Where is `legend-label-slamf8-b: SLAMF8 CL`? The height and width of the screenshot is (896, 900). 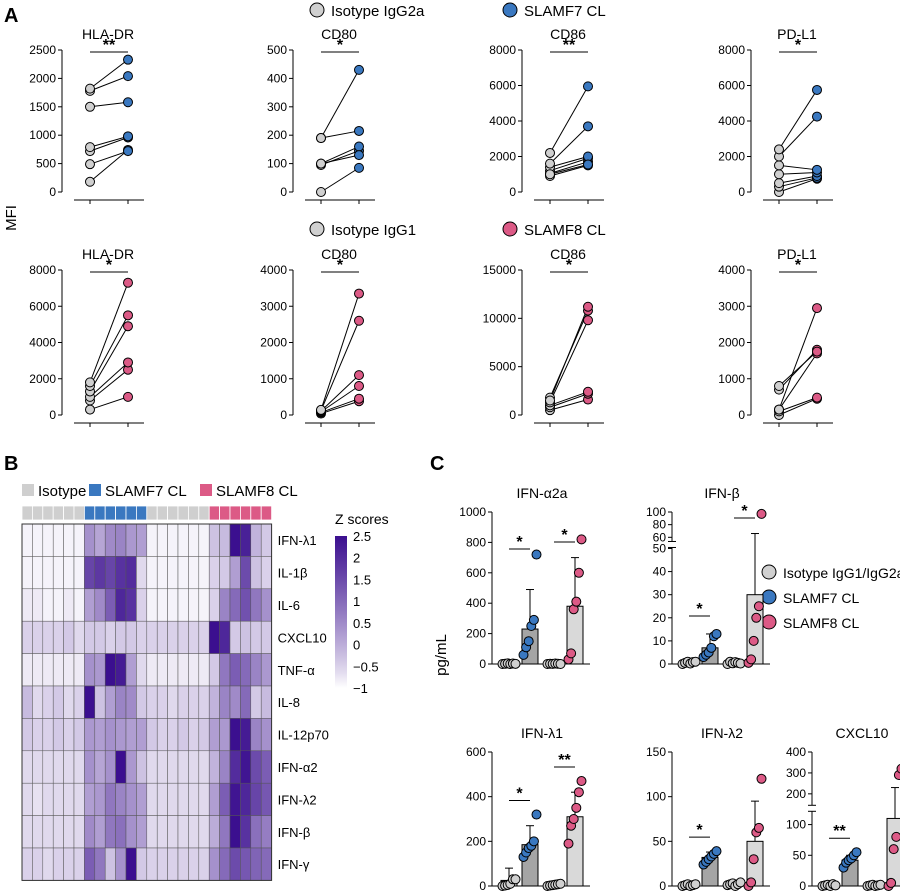
legend-label-slamf8-b: SLAMF8 CL is located at coordinates (257, 491).